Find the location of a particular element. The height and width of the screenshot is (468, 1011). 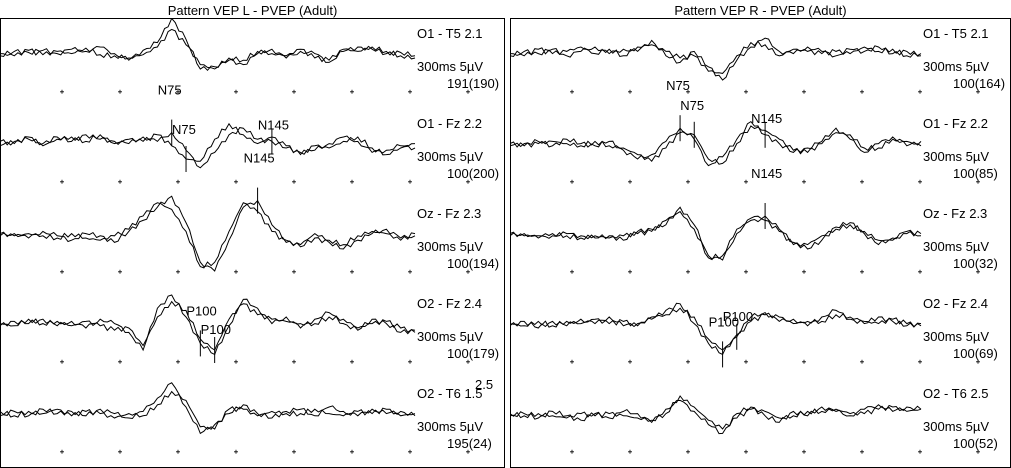

channel-sweeps: 100(69) is located at coordinates (975, 353).